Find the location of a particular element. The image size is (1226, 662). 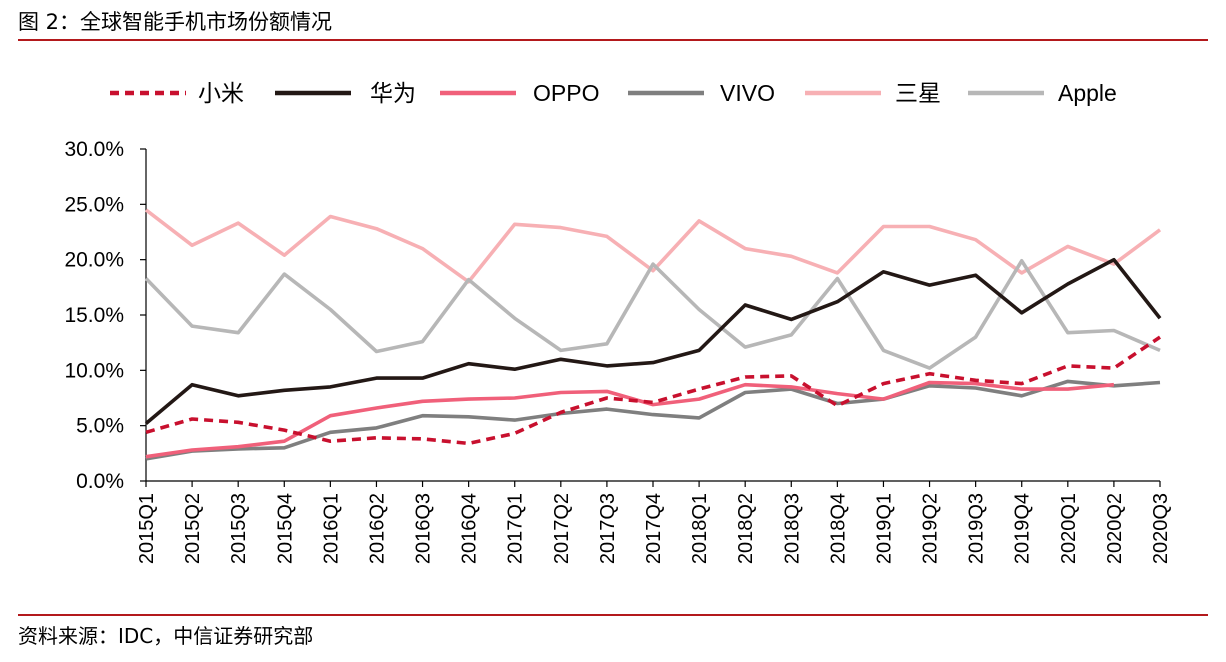

y-tick-label: 25.0% is located at coordinates (94, 204).